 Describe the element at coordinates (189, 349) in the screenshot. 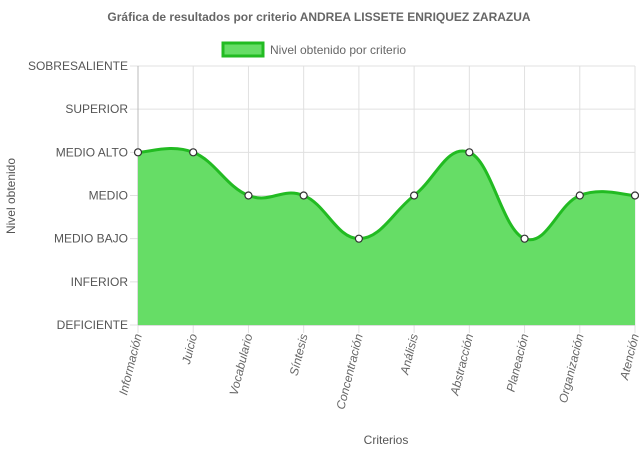

I see `x-tick-label: Juicio` at that location.